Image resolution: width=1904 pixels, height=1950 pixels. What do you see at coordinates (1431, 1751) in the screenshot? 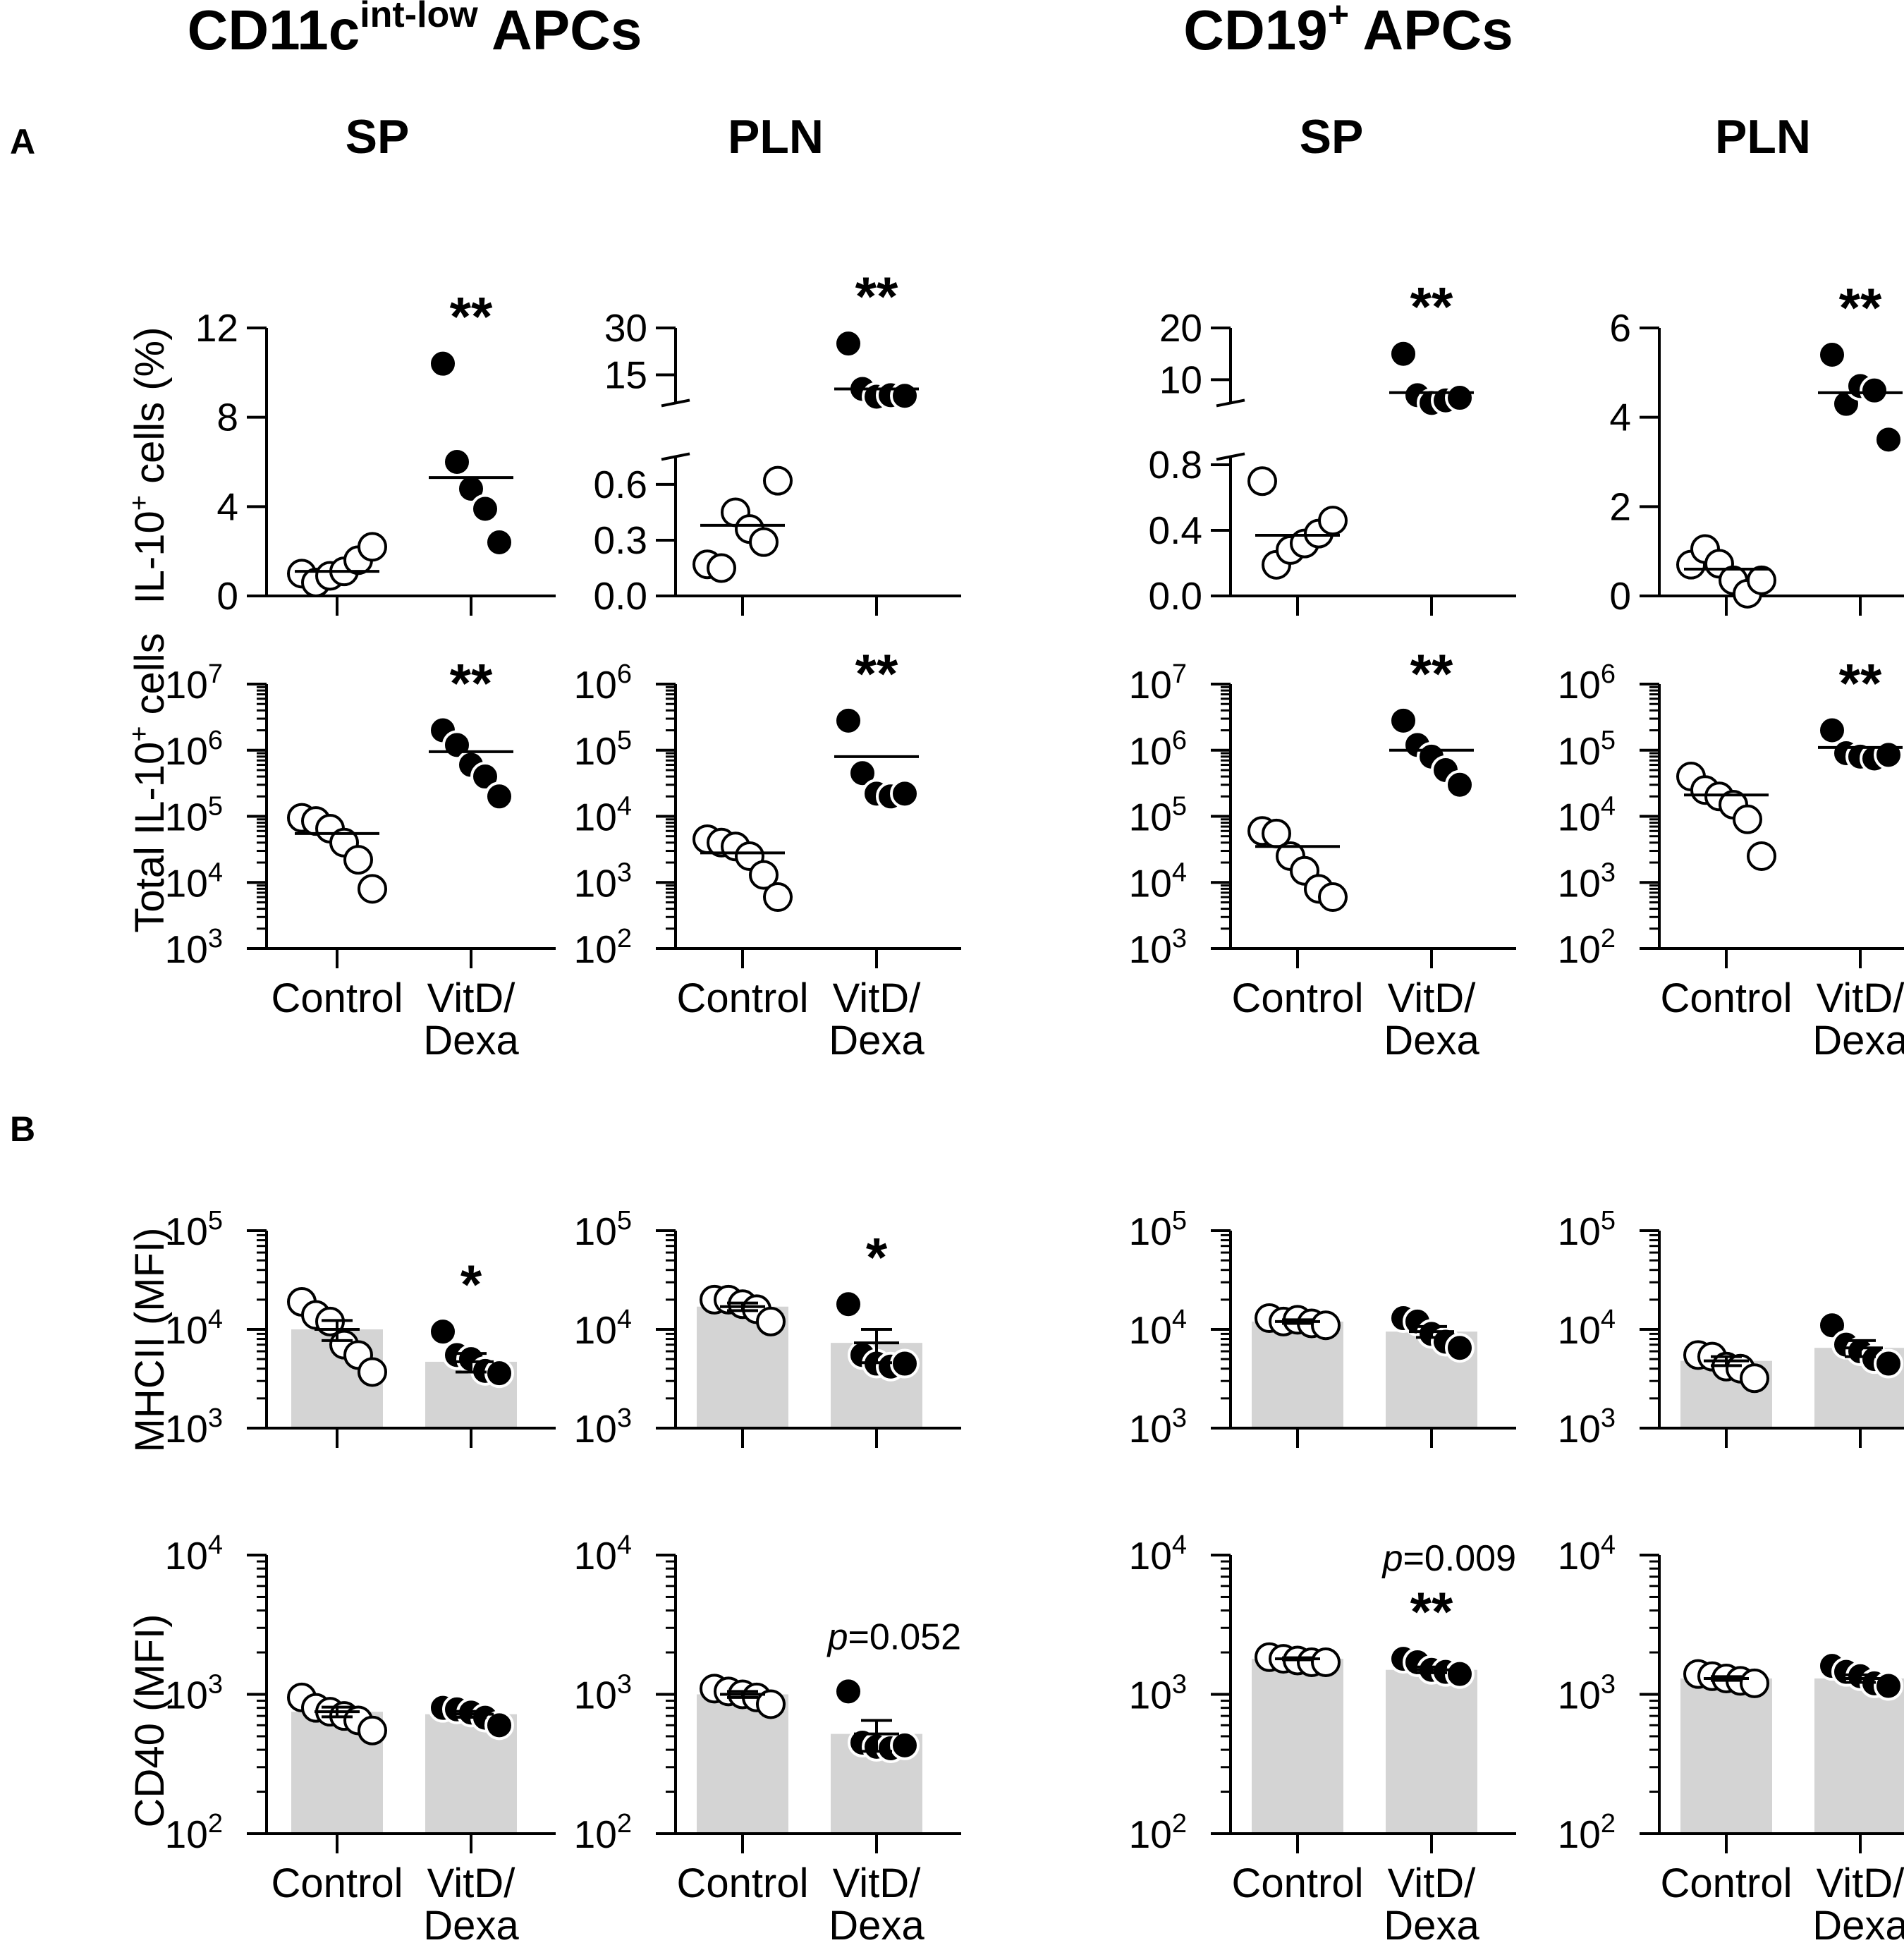
I see `treated-bar` at bounding box center [1431, 1751].